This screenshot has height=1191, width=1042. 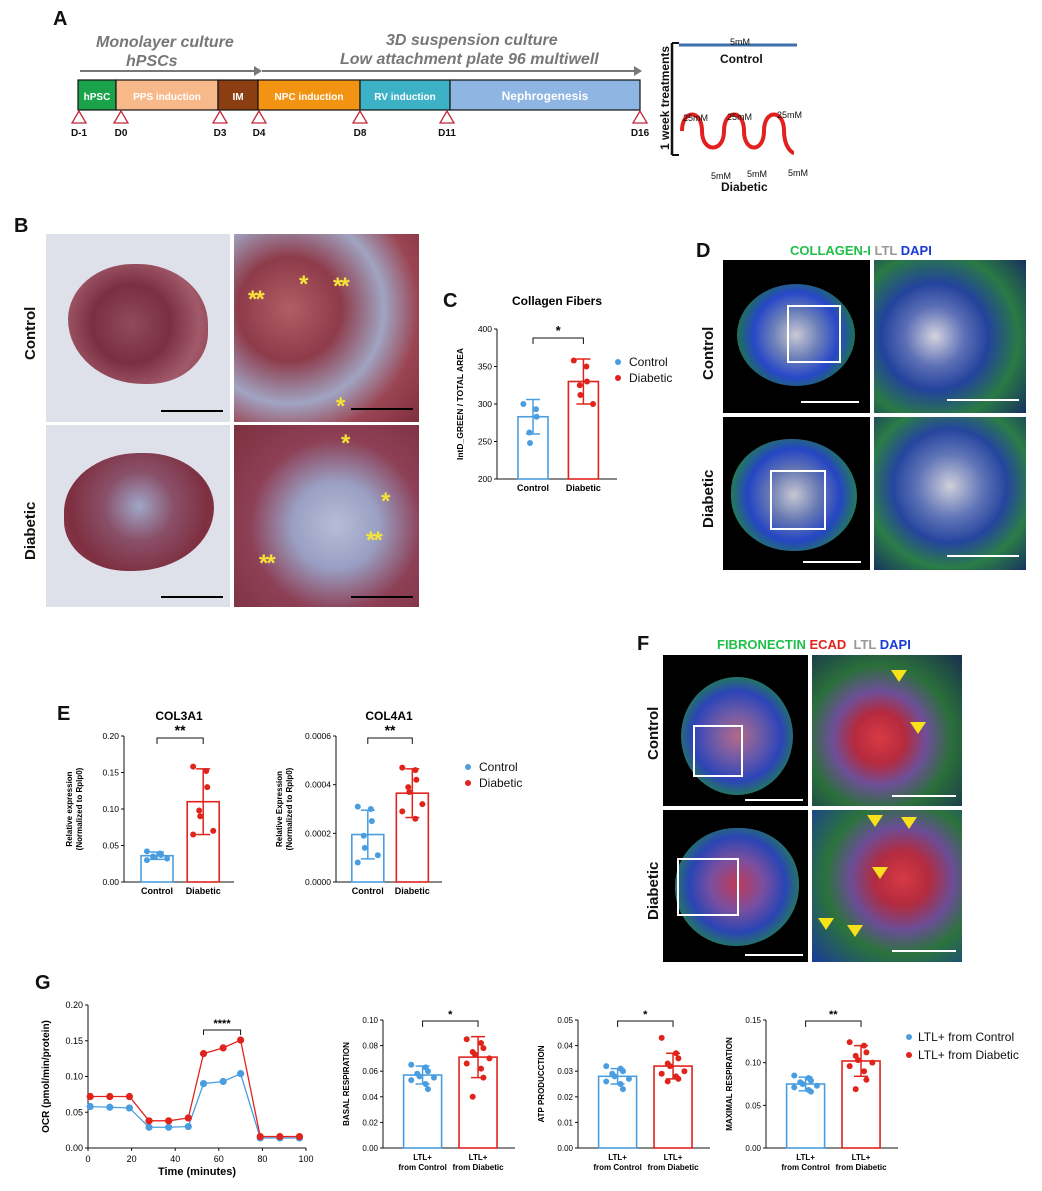 What do you see at coordinates (450, 301) in the screenshot?
I see `panel-label-c: C` at bounding box center [450, 301].